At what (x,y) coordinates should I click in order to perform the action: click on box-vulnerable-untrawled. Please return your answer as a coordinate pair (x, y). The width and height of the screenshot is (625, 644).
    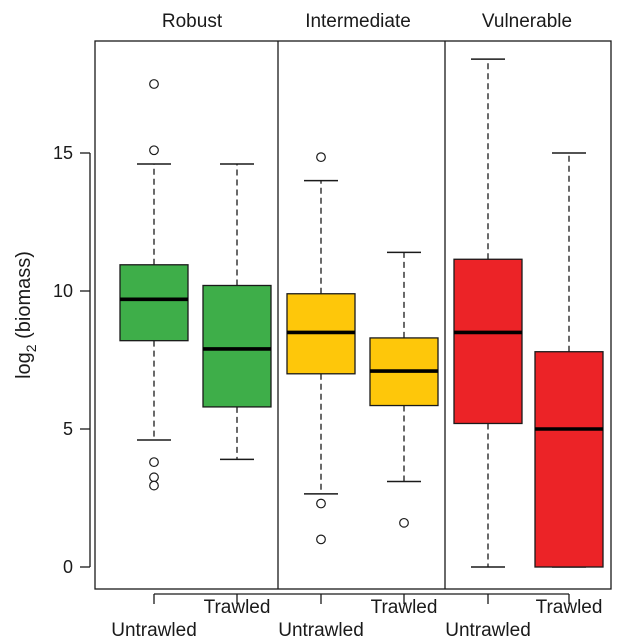
    Looking at the image, I should click on (488, 313).